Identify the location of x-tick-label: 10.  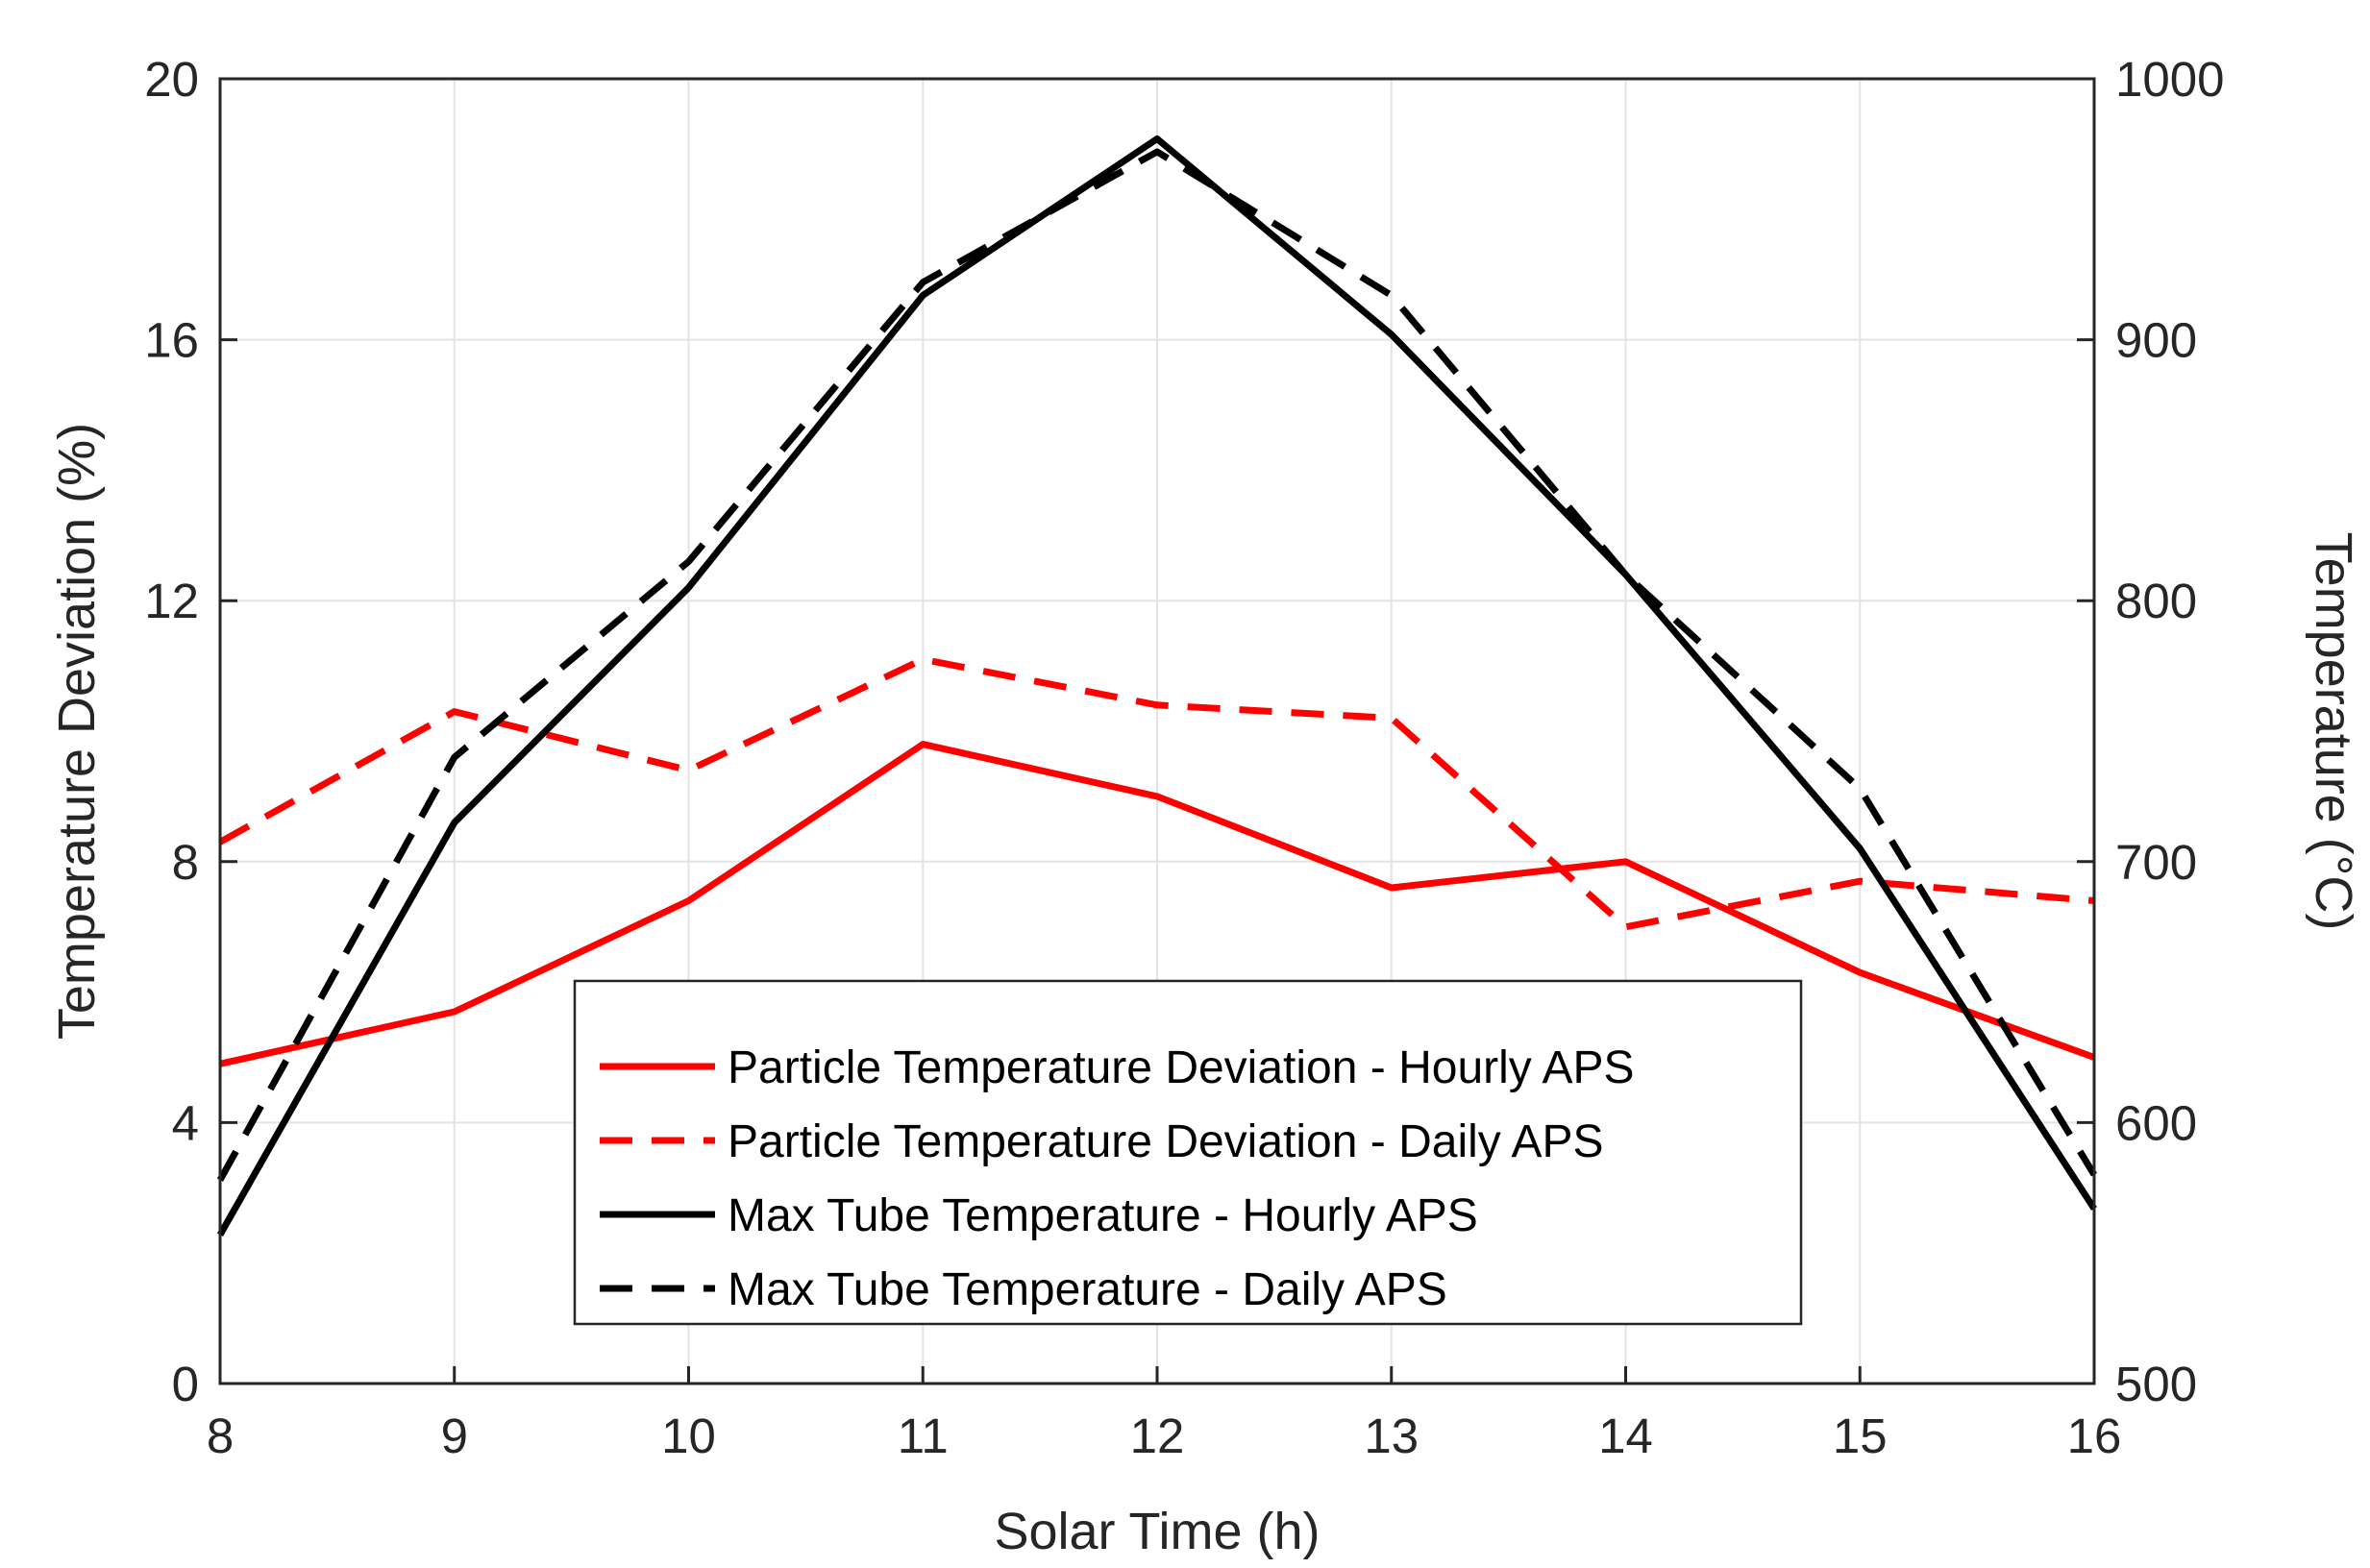
(688, 1436).